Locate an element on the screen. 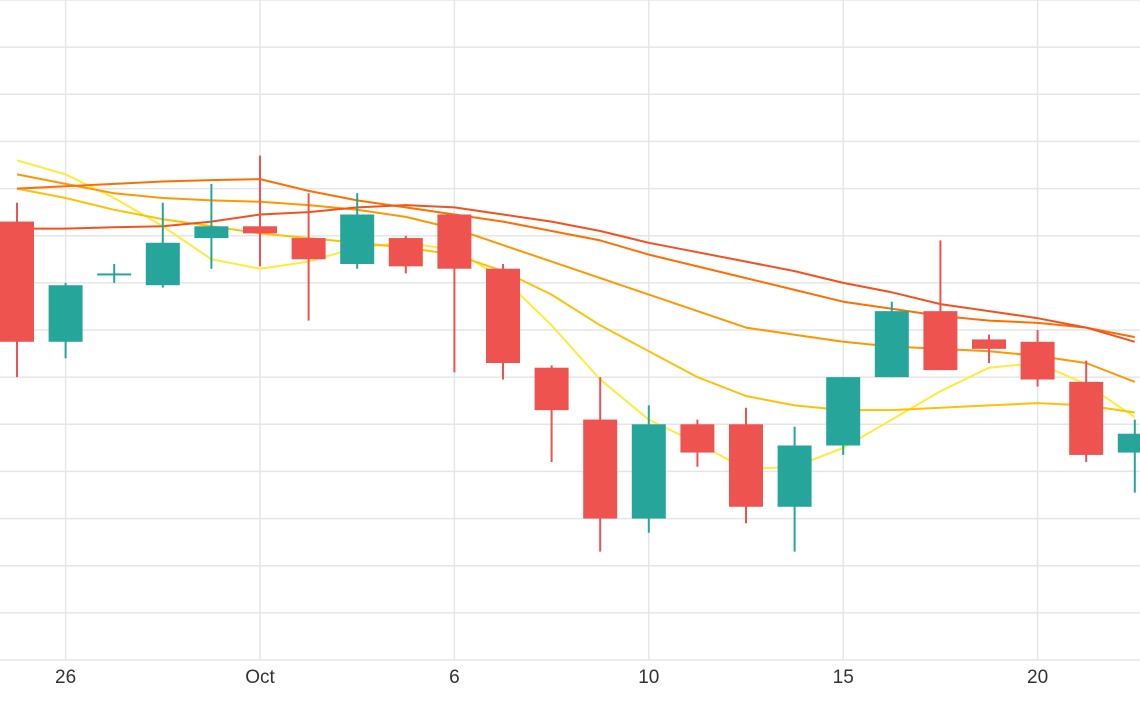 The height and width of the screenshot is (710, 1140). x-tick-label: 26 is located at coordinates (65, 677).